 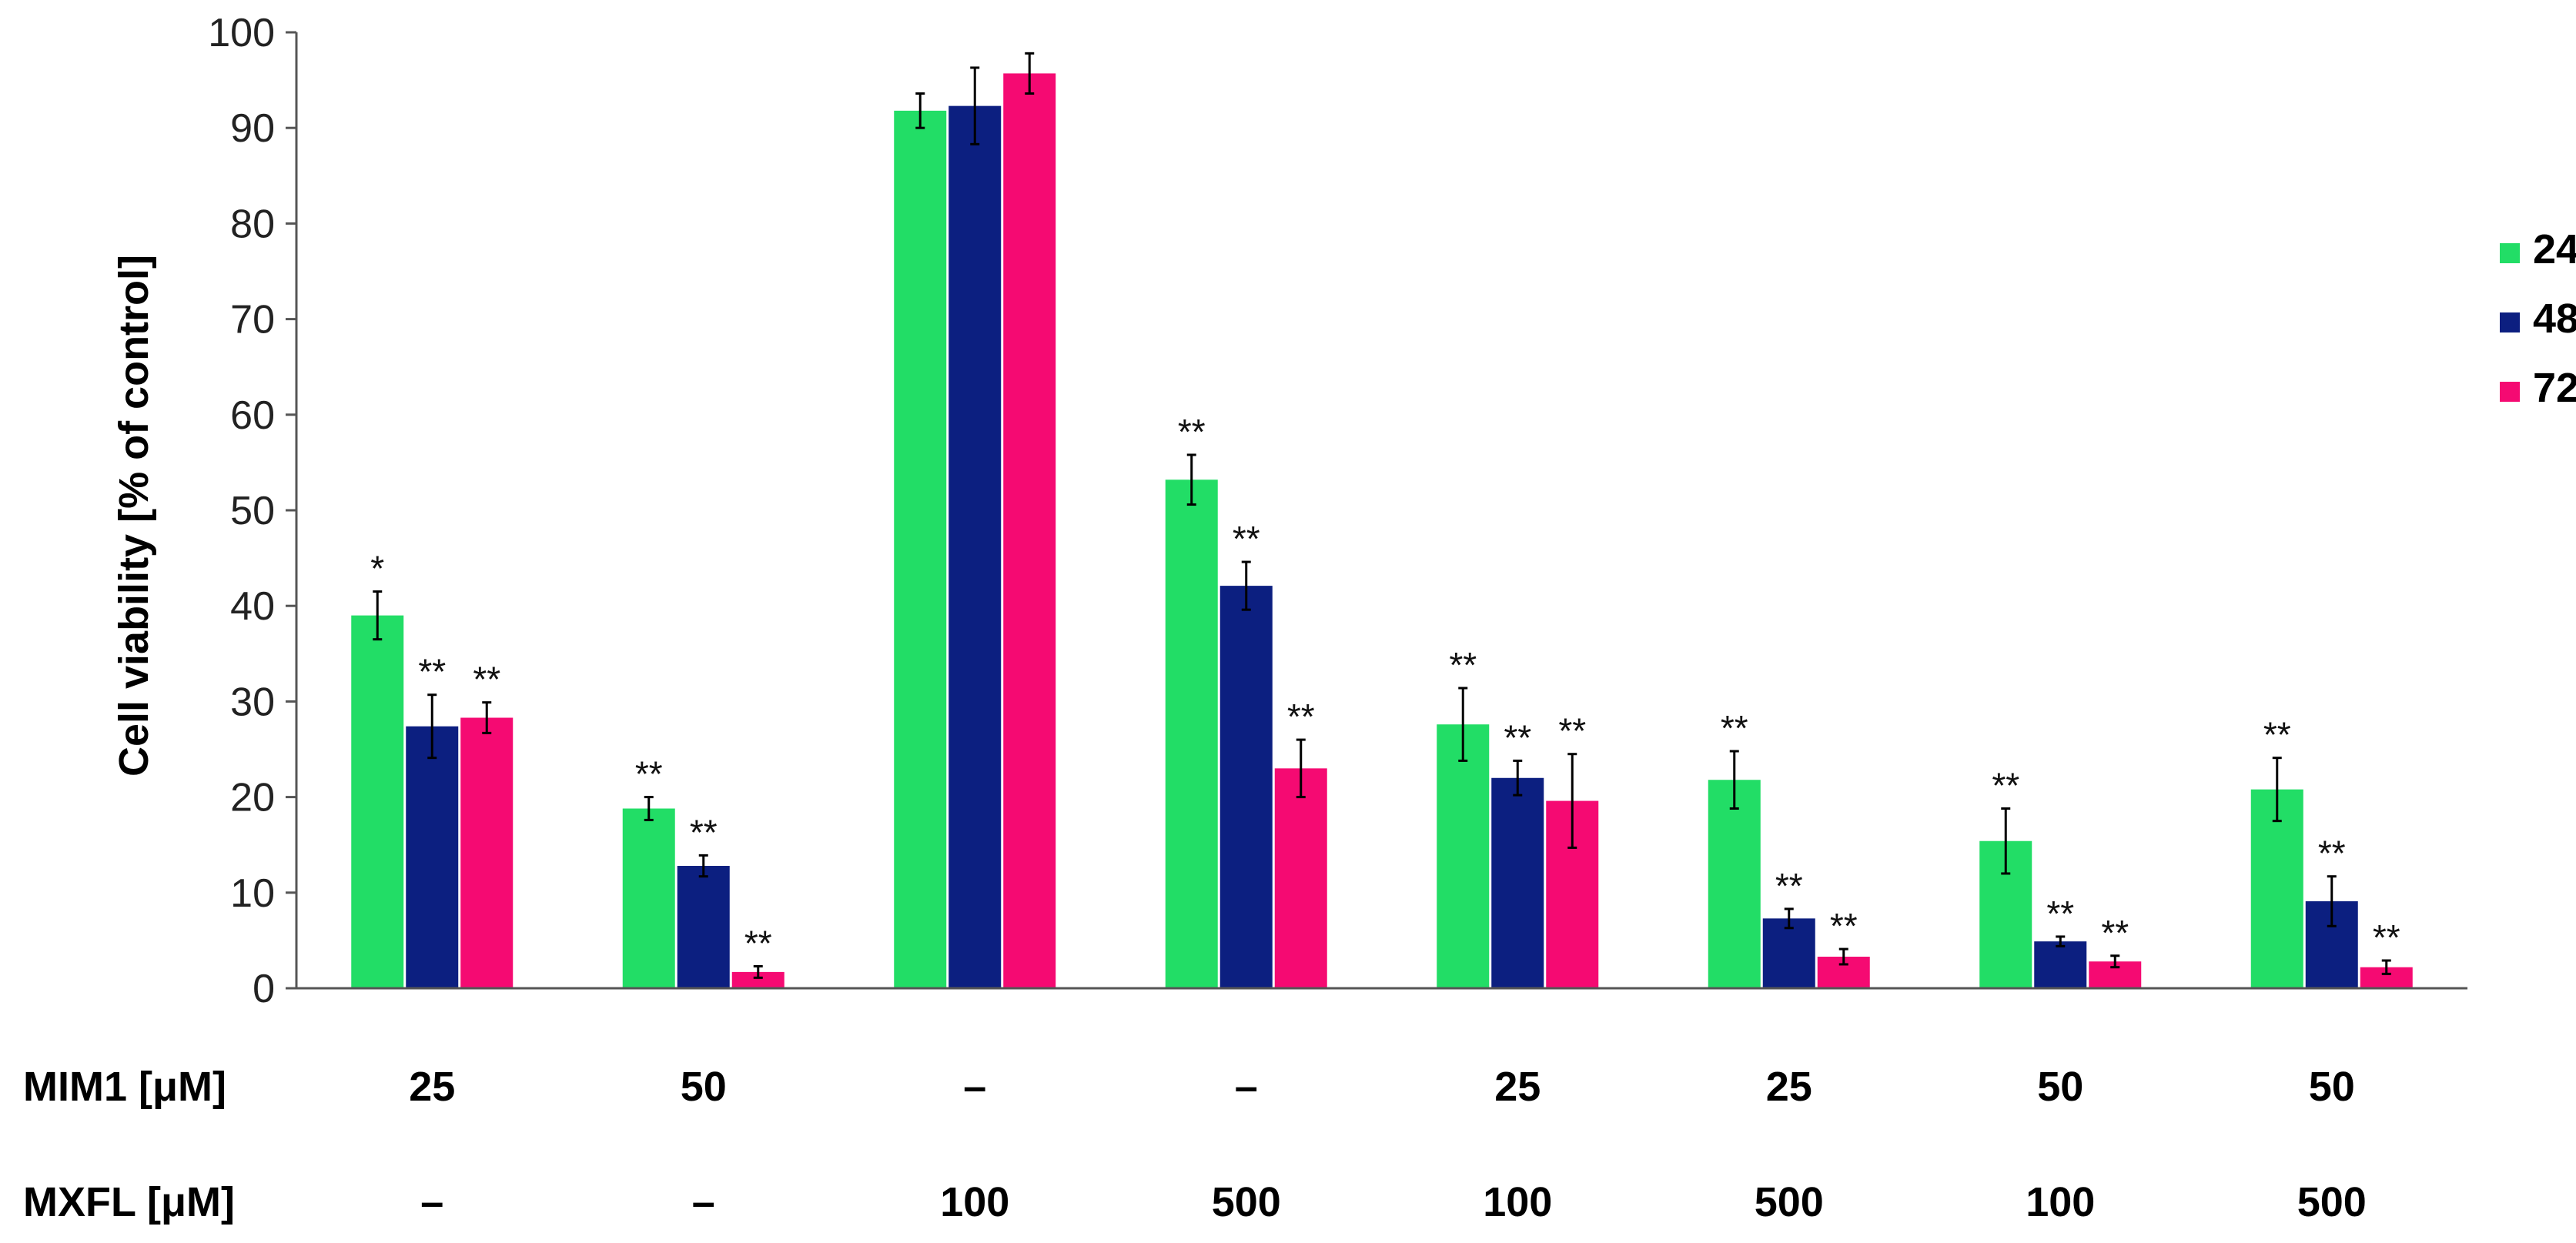 I want to click on y-tick-label: 30, so click(x=252, y=702).